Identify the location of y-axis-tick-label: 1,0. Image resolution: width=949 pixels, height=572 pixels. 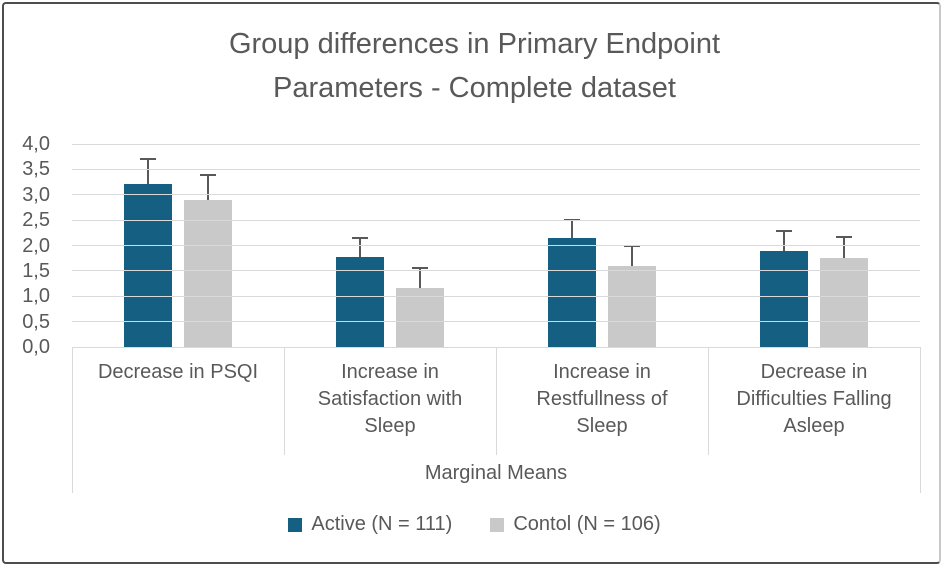
(36, 296).